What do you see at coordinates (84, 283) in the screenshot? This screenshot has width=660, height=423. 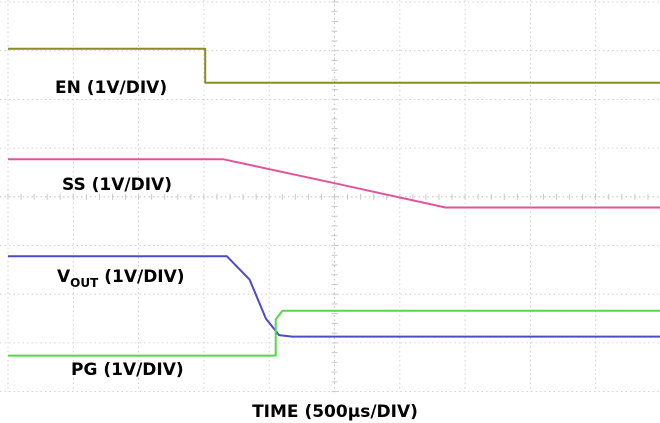 I see `trace-label-vout-sub: OUT` at bounding box center [84, 283].